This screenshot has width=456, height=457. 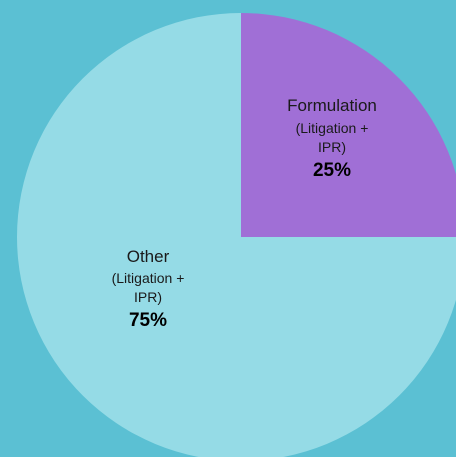 I want to click on slice-value-formulation: 25%, so click(x=332, y=170).